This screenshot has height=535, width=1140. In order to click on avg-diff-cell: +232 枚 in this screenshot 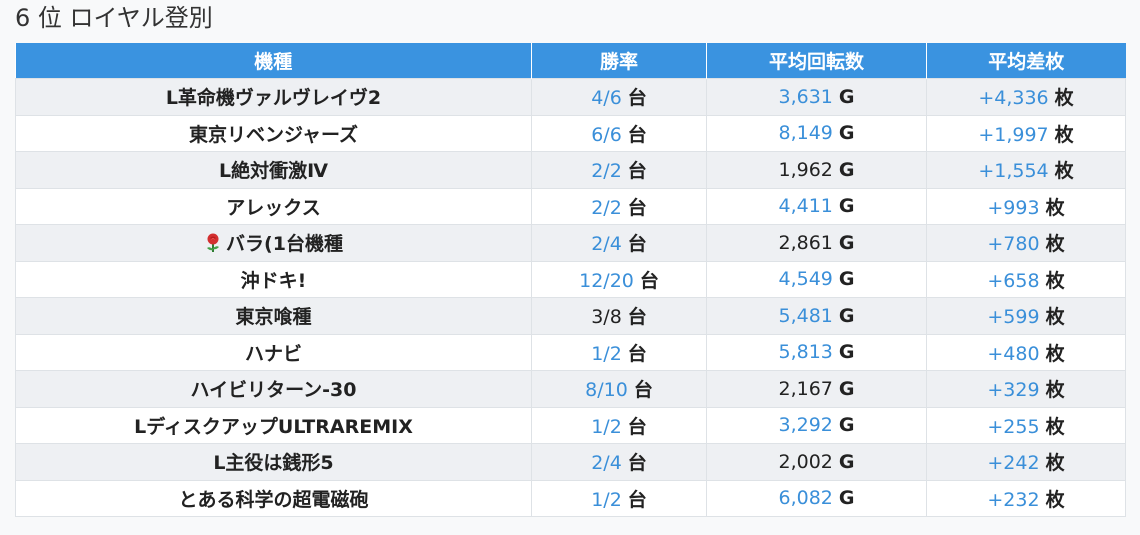, I will do `click(1026, 498)`.